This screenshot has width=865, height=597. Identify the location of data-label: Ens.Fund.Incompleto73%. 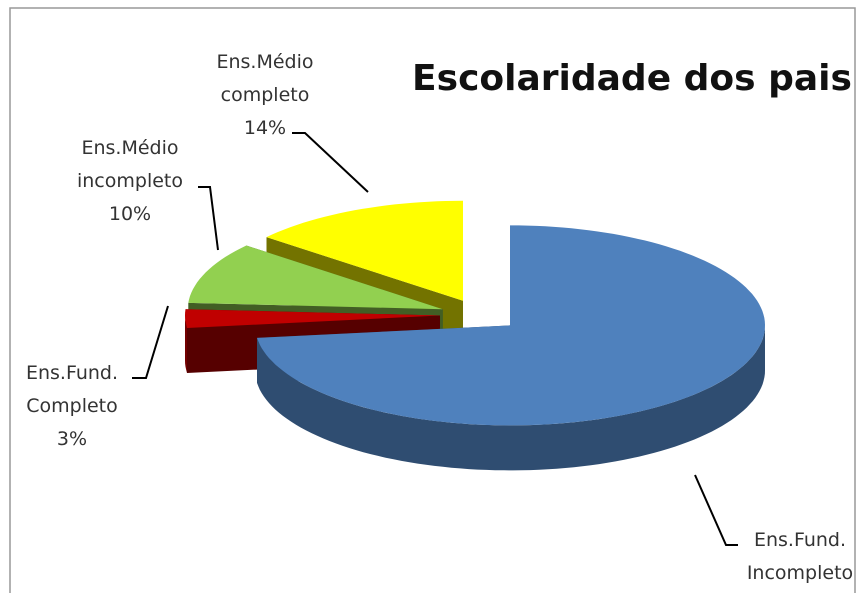
(800, 561).